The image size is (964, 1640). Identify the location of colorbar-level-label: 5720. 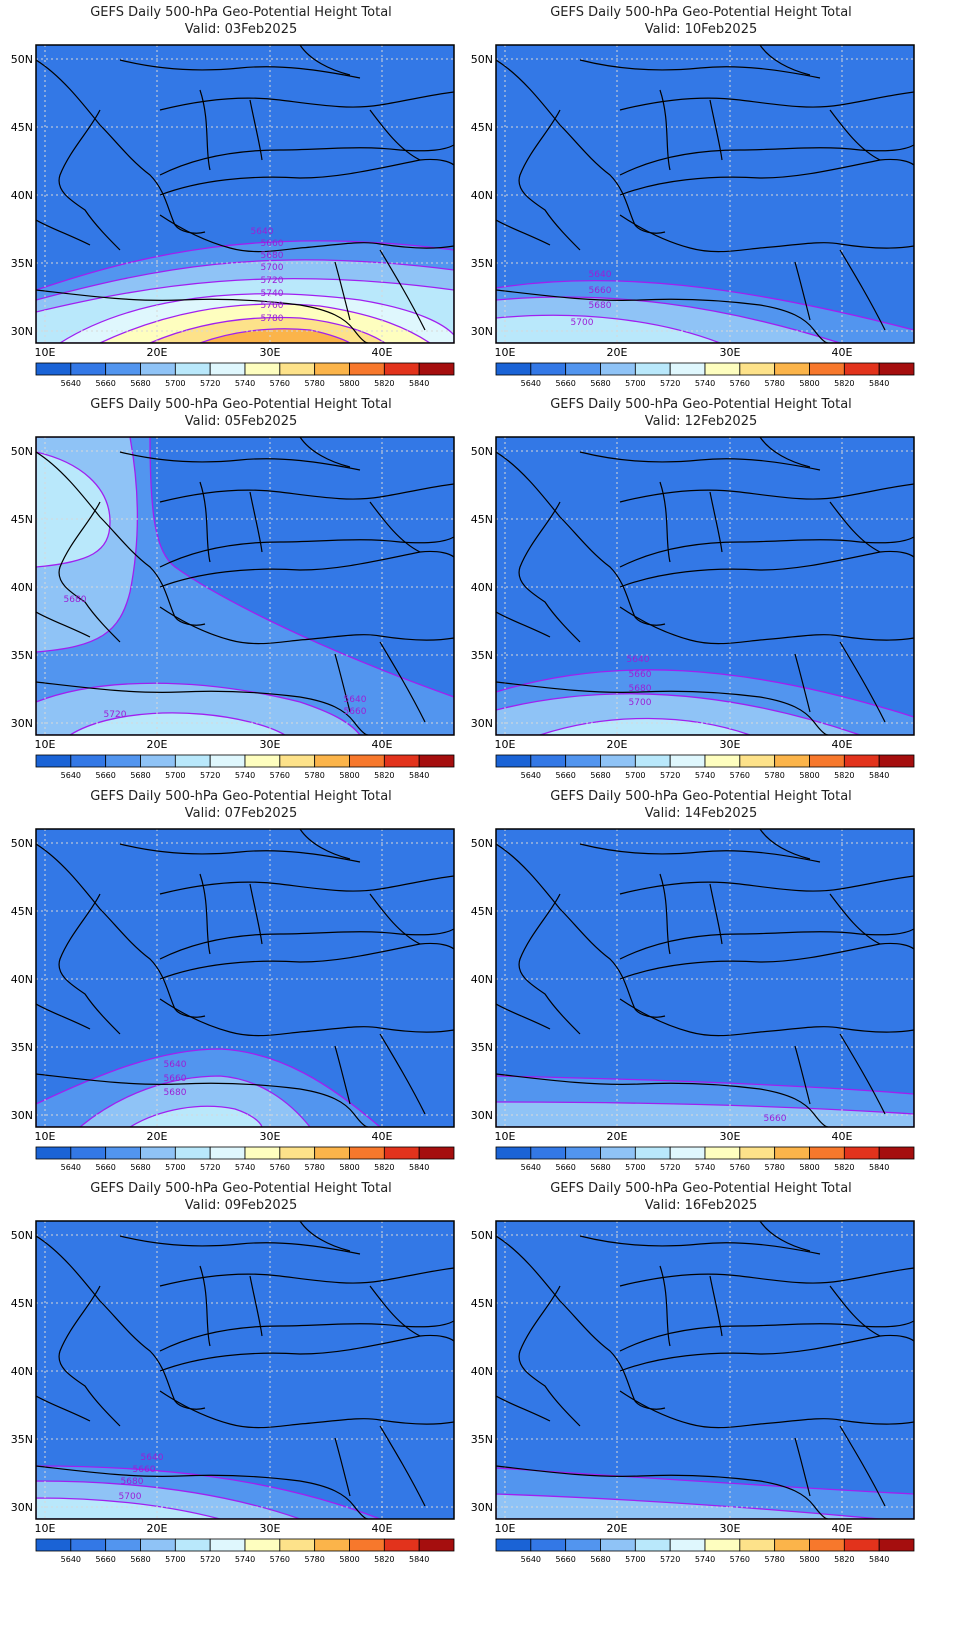
(670, 1167).